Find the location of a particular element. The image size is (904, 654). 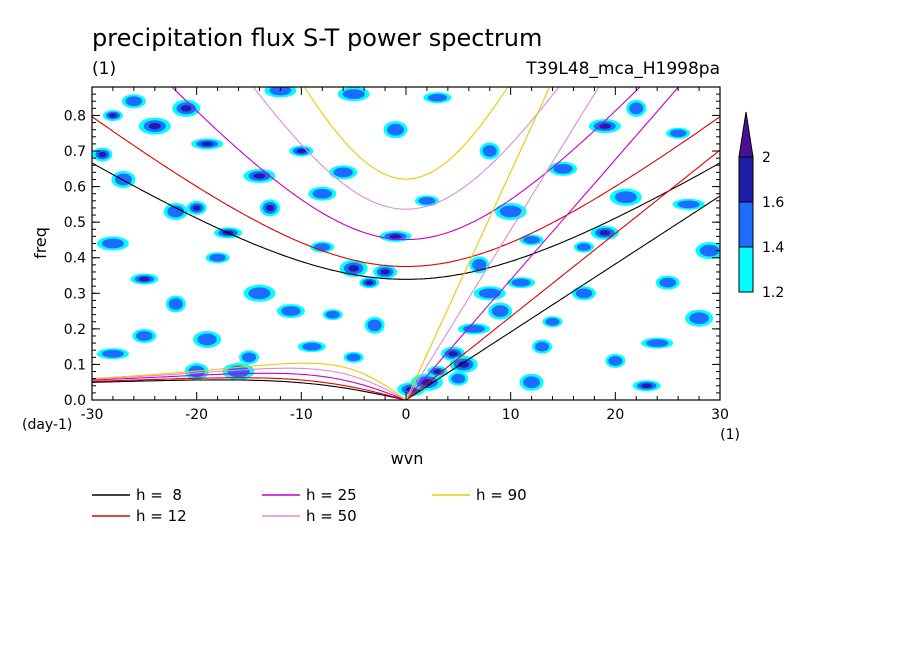

y-tick-label: 0.1 is located at coordinates (75, 365).